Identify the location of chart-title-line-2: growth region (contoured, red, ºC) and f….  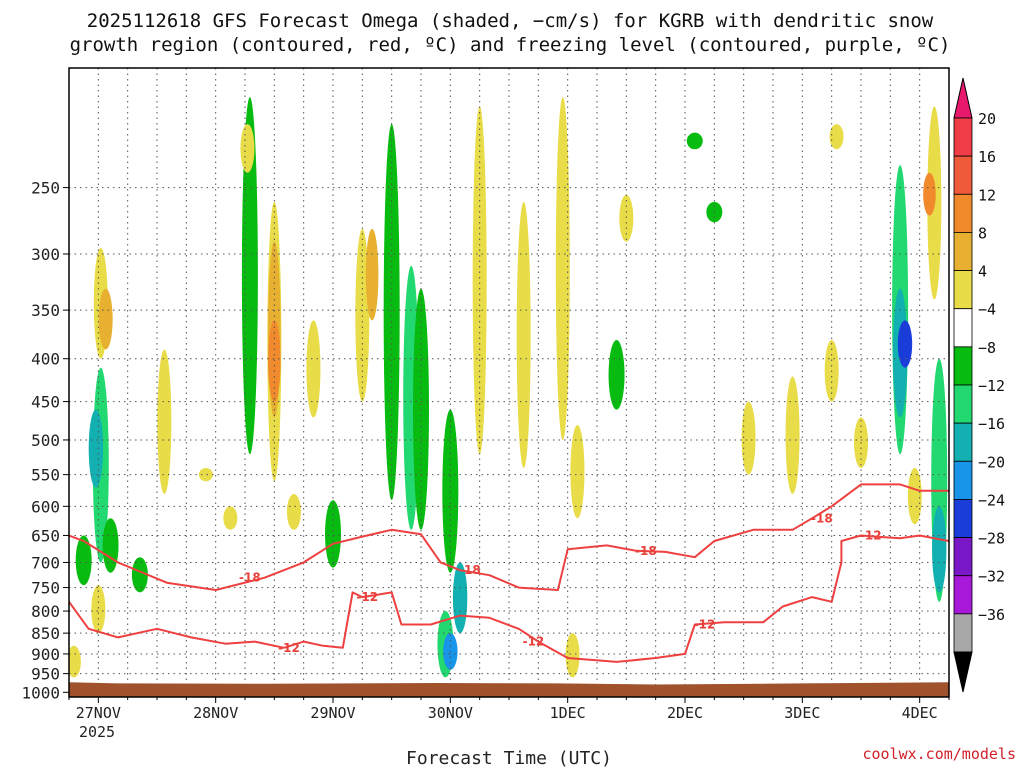
(510, 45).